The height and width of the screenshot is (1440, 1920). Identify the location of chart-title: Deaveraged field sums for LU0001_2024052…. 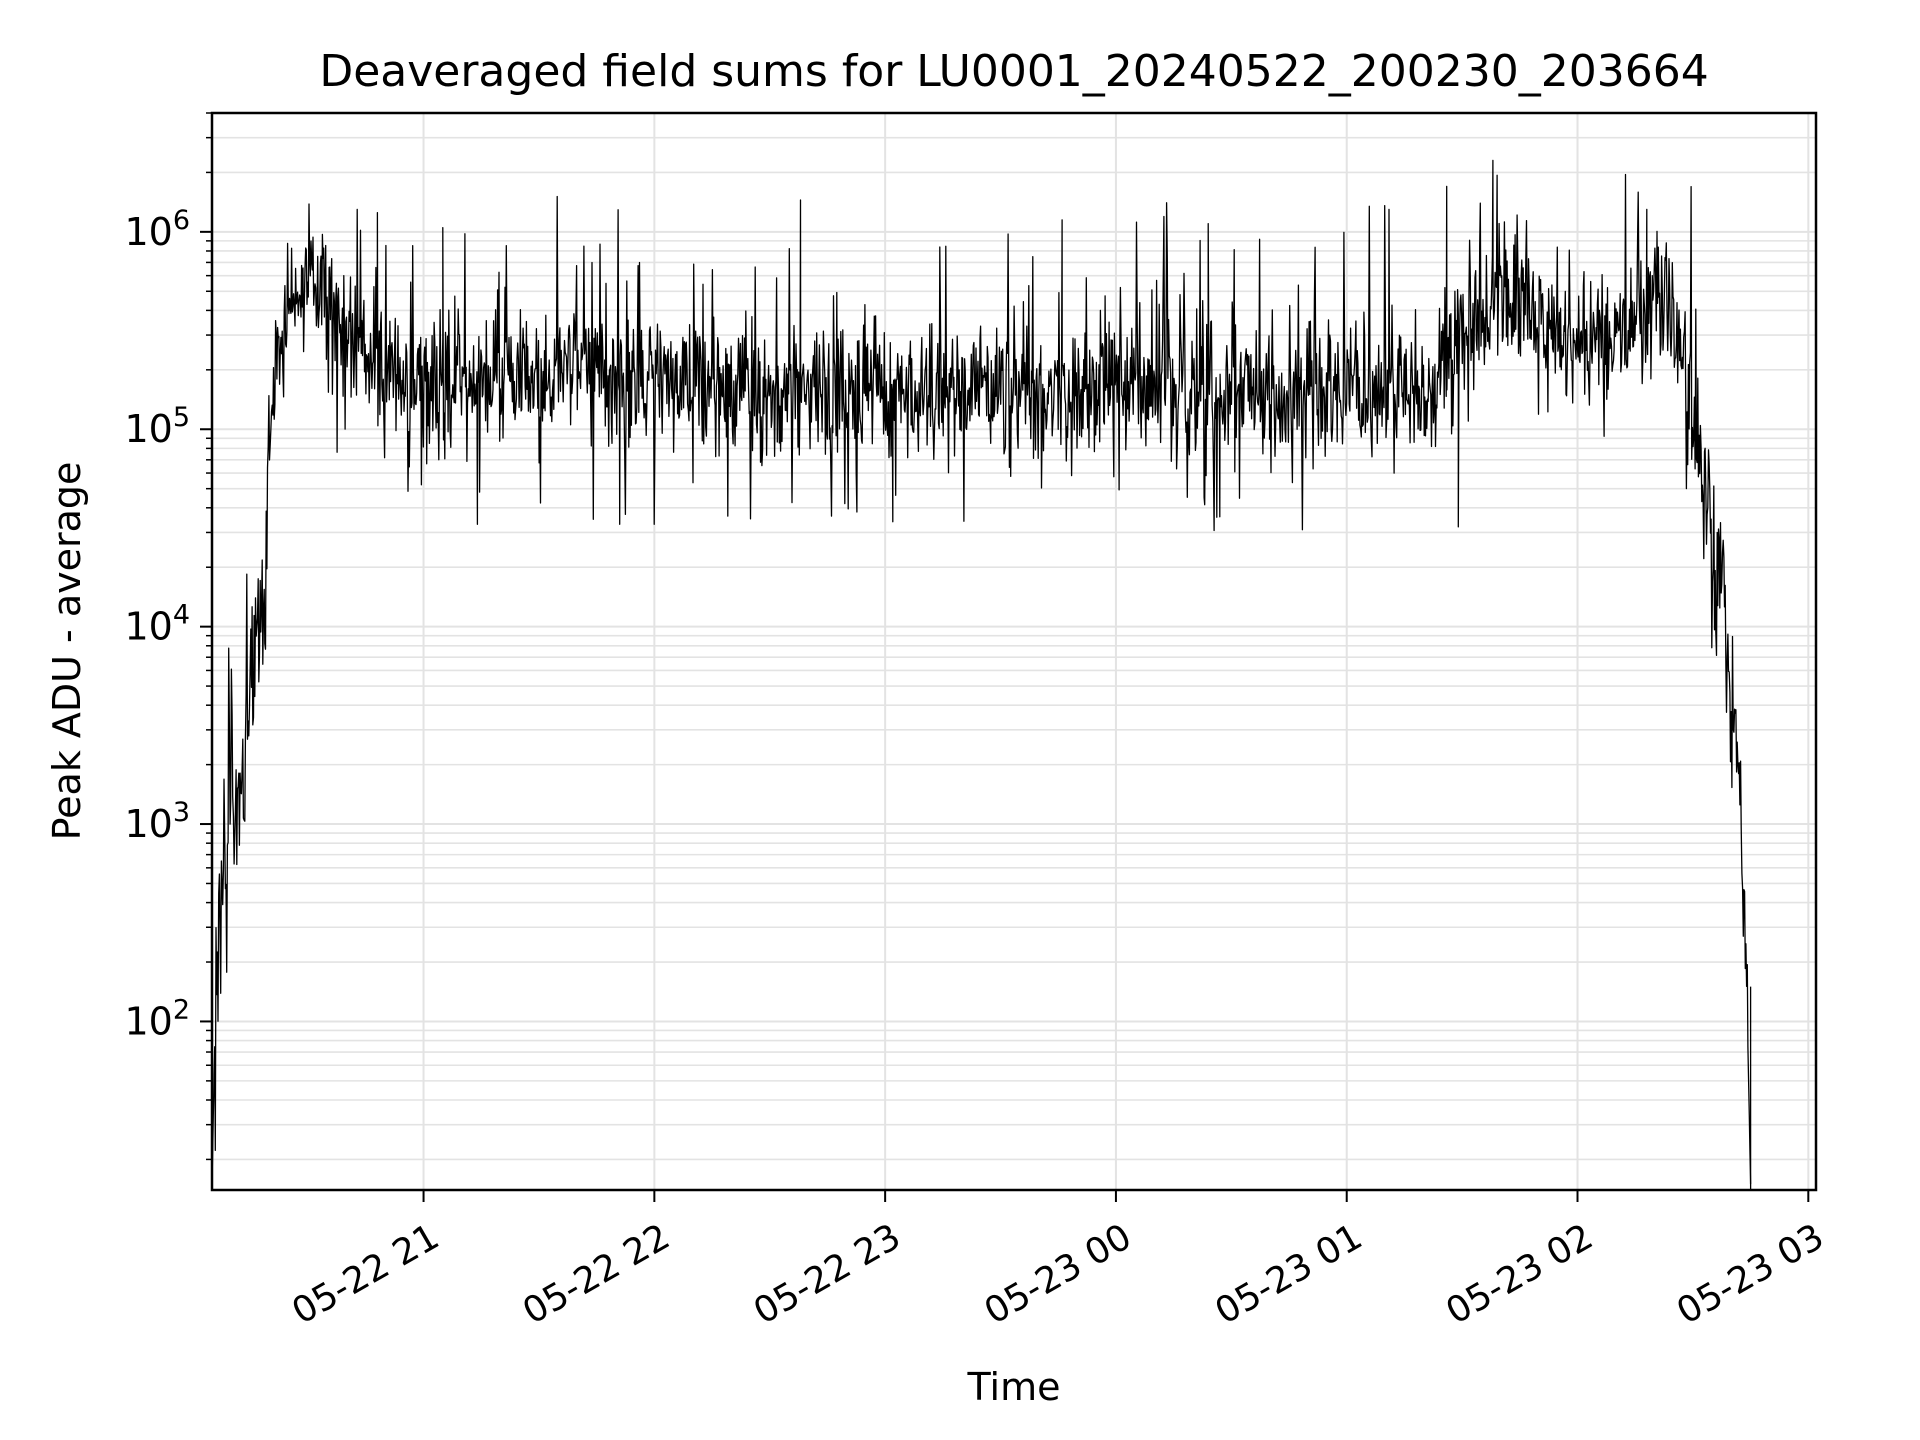
(1013, 71).